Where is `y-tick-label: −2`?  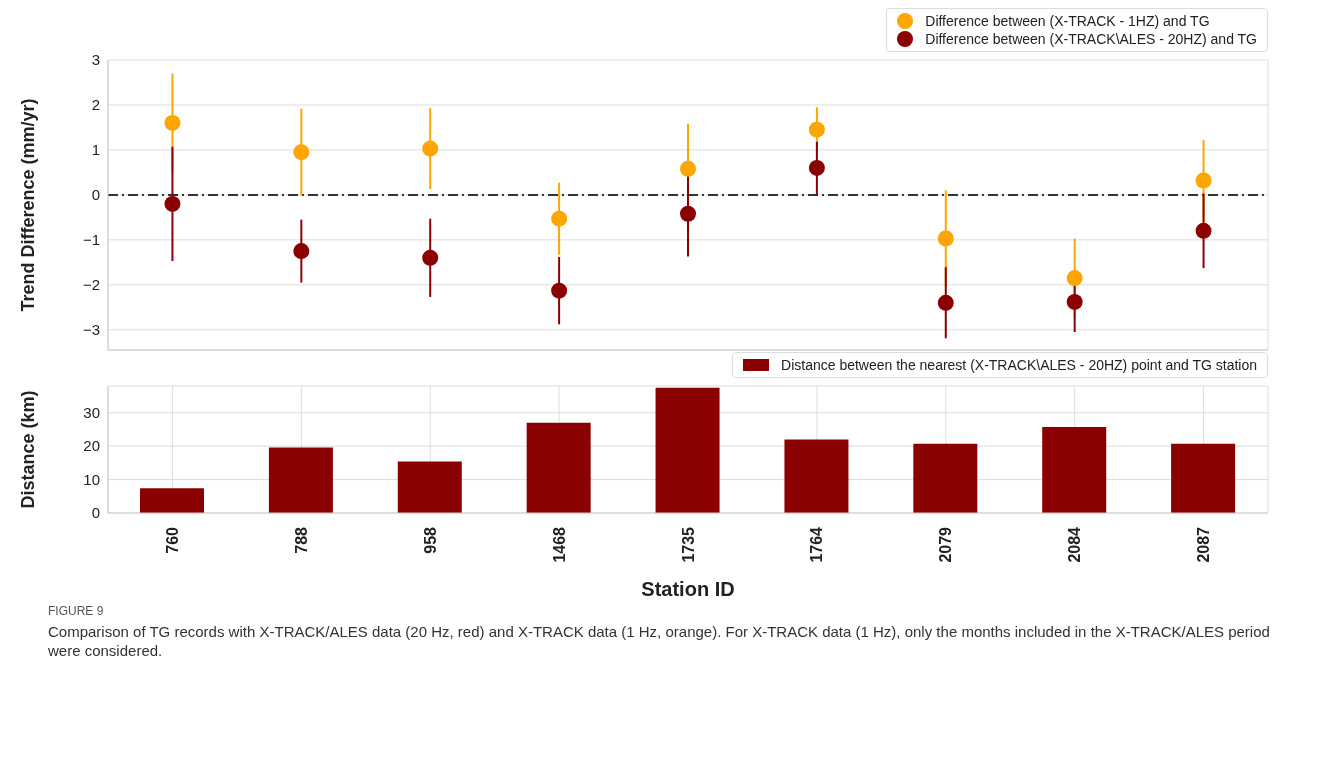 y-tick-label: −2 is located at coordinates (91, 285).